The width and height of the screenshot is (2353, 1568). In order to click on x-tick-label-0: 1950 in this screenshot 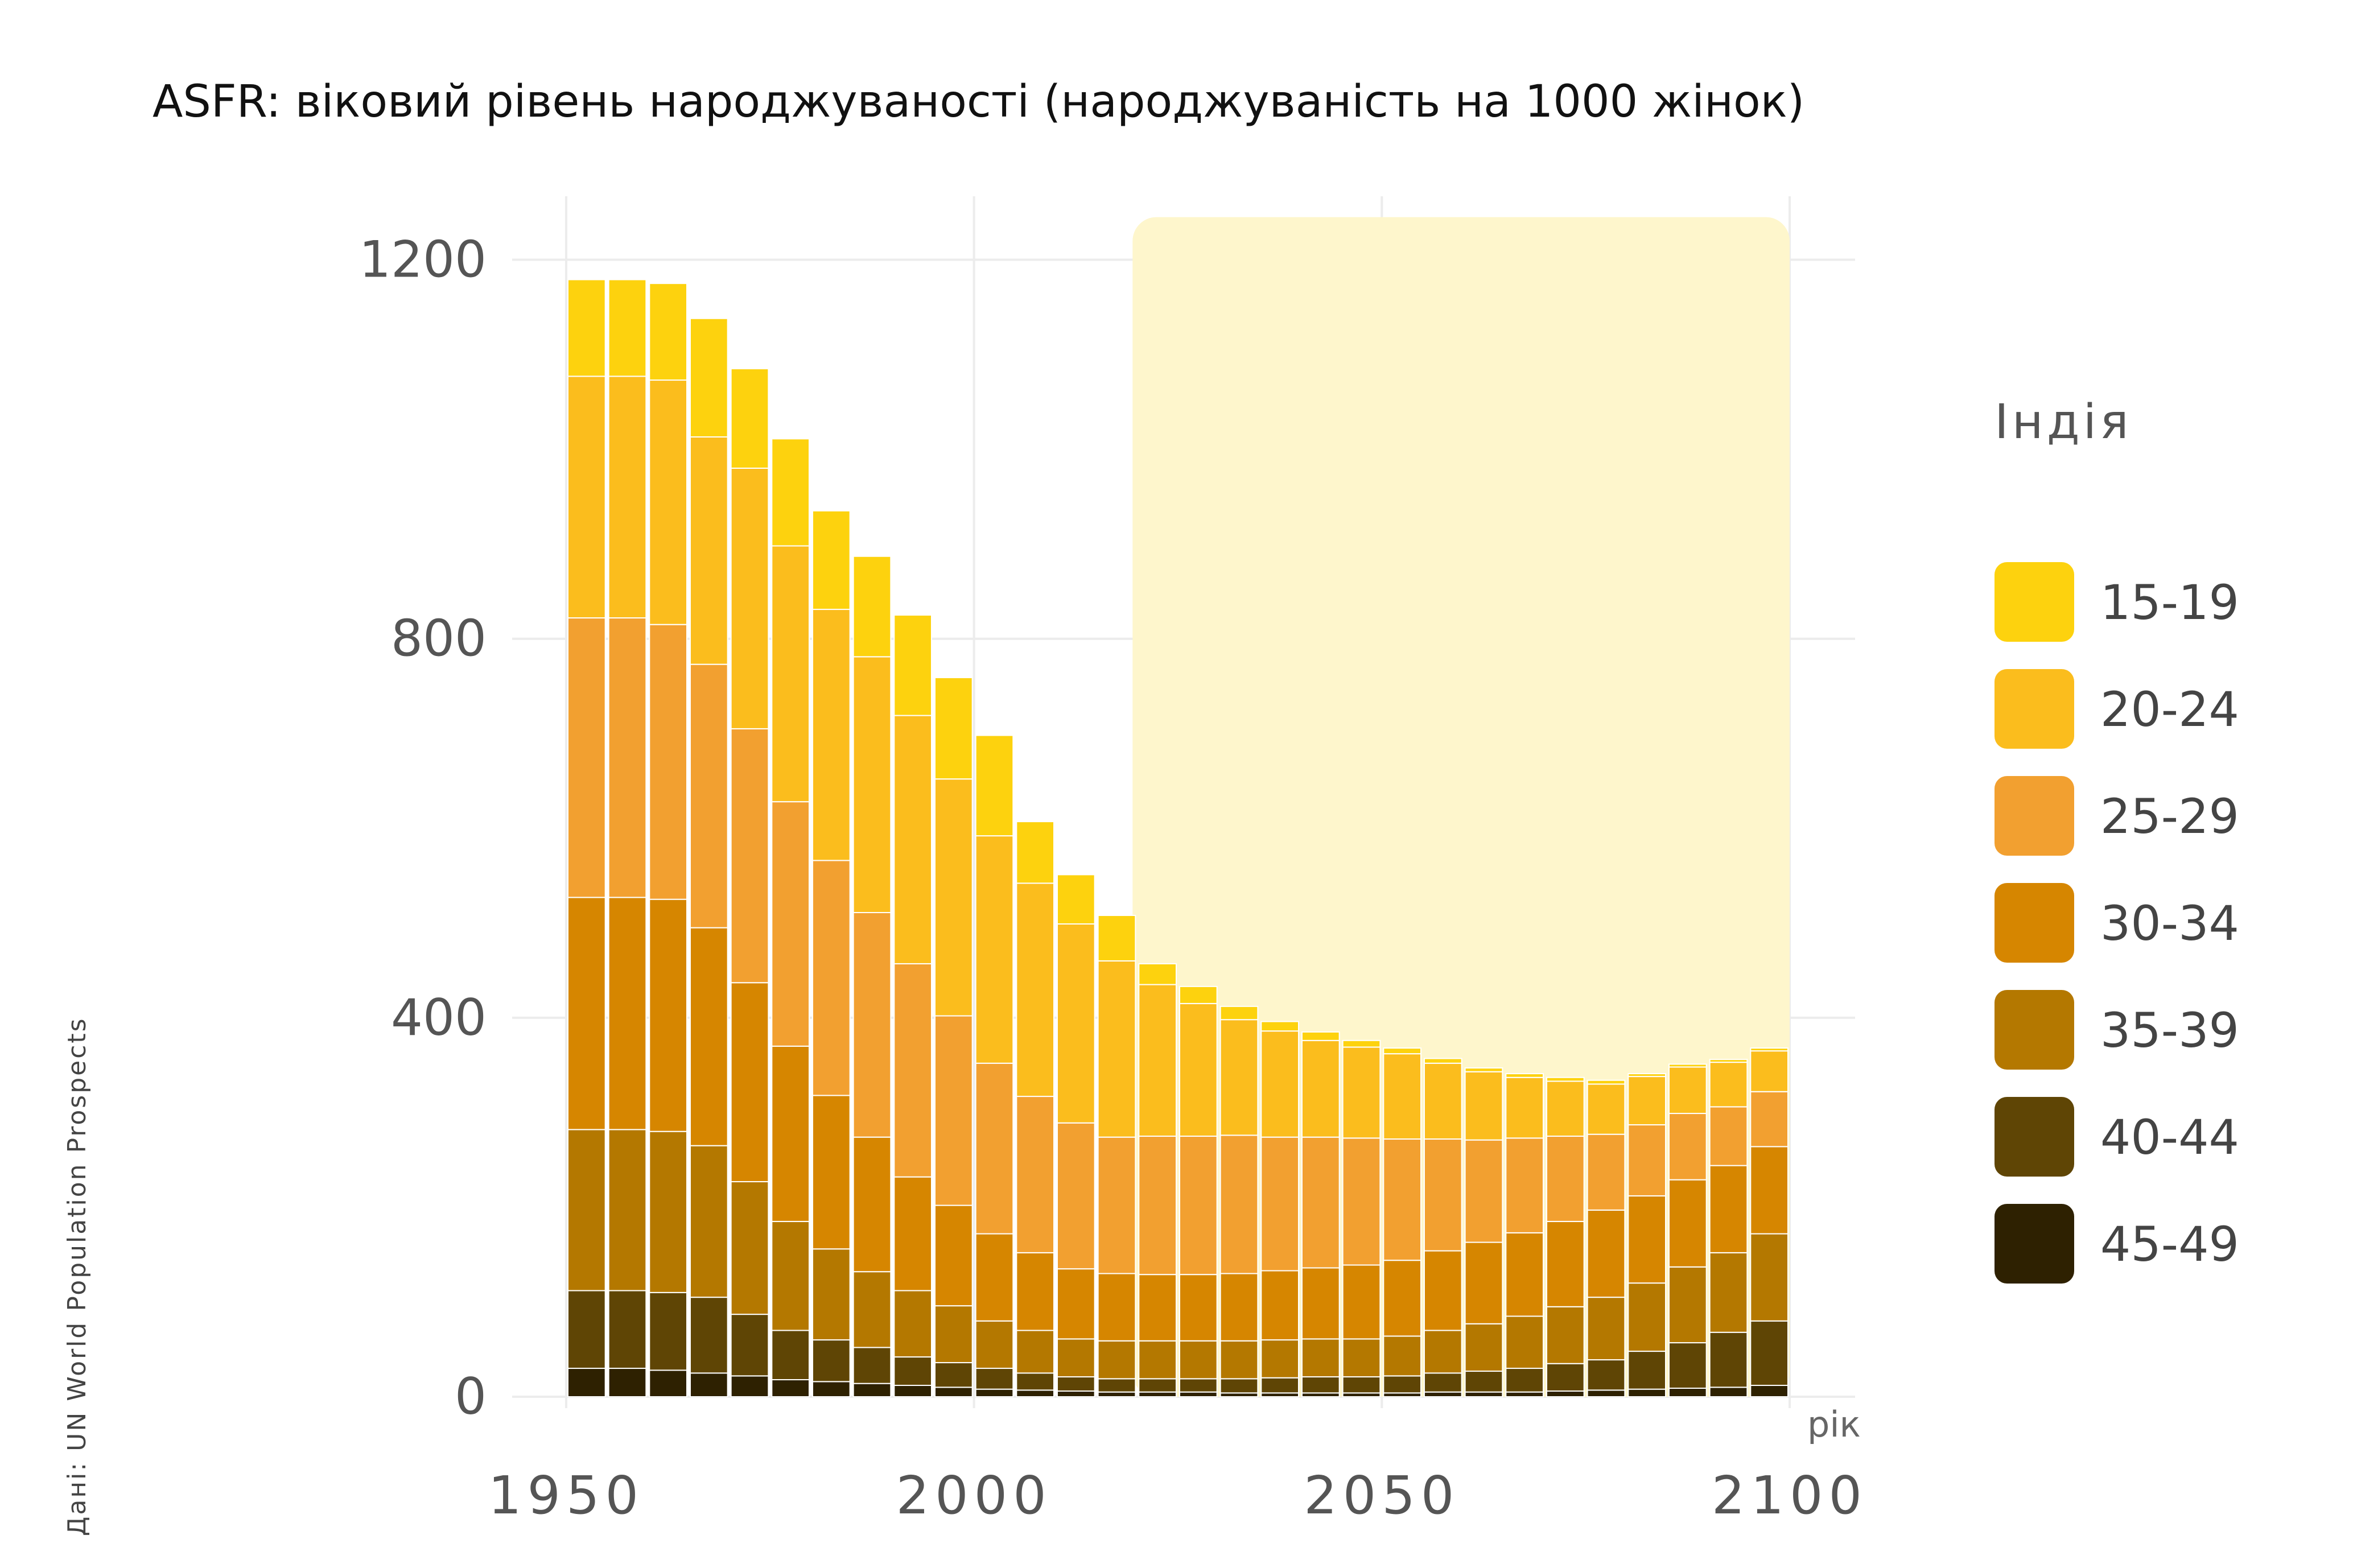, I will do `click(566, 1496)`.